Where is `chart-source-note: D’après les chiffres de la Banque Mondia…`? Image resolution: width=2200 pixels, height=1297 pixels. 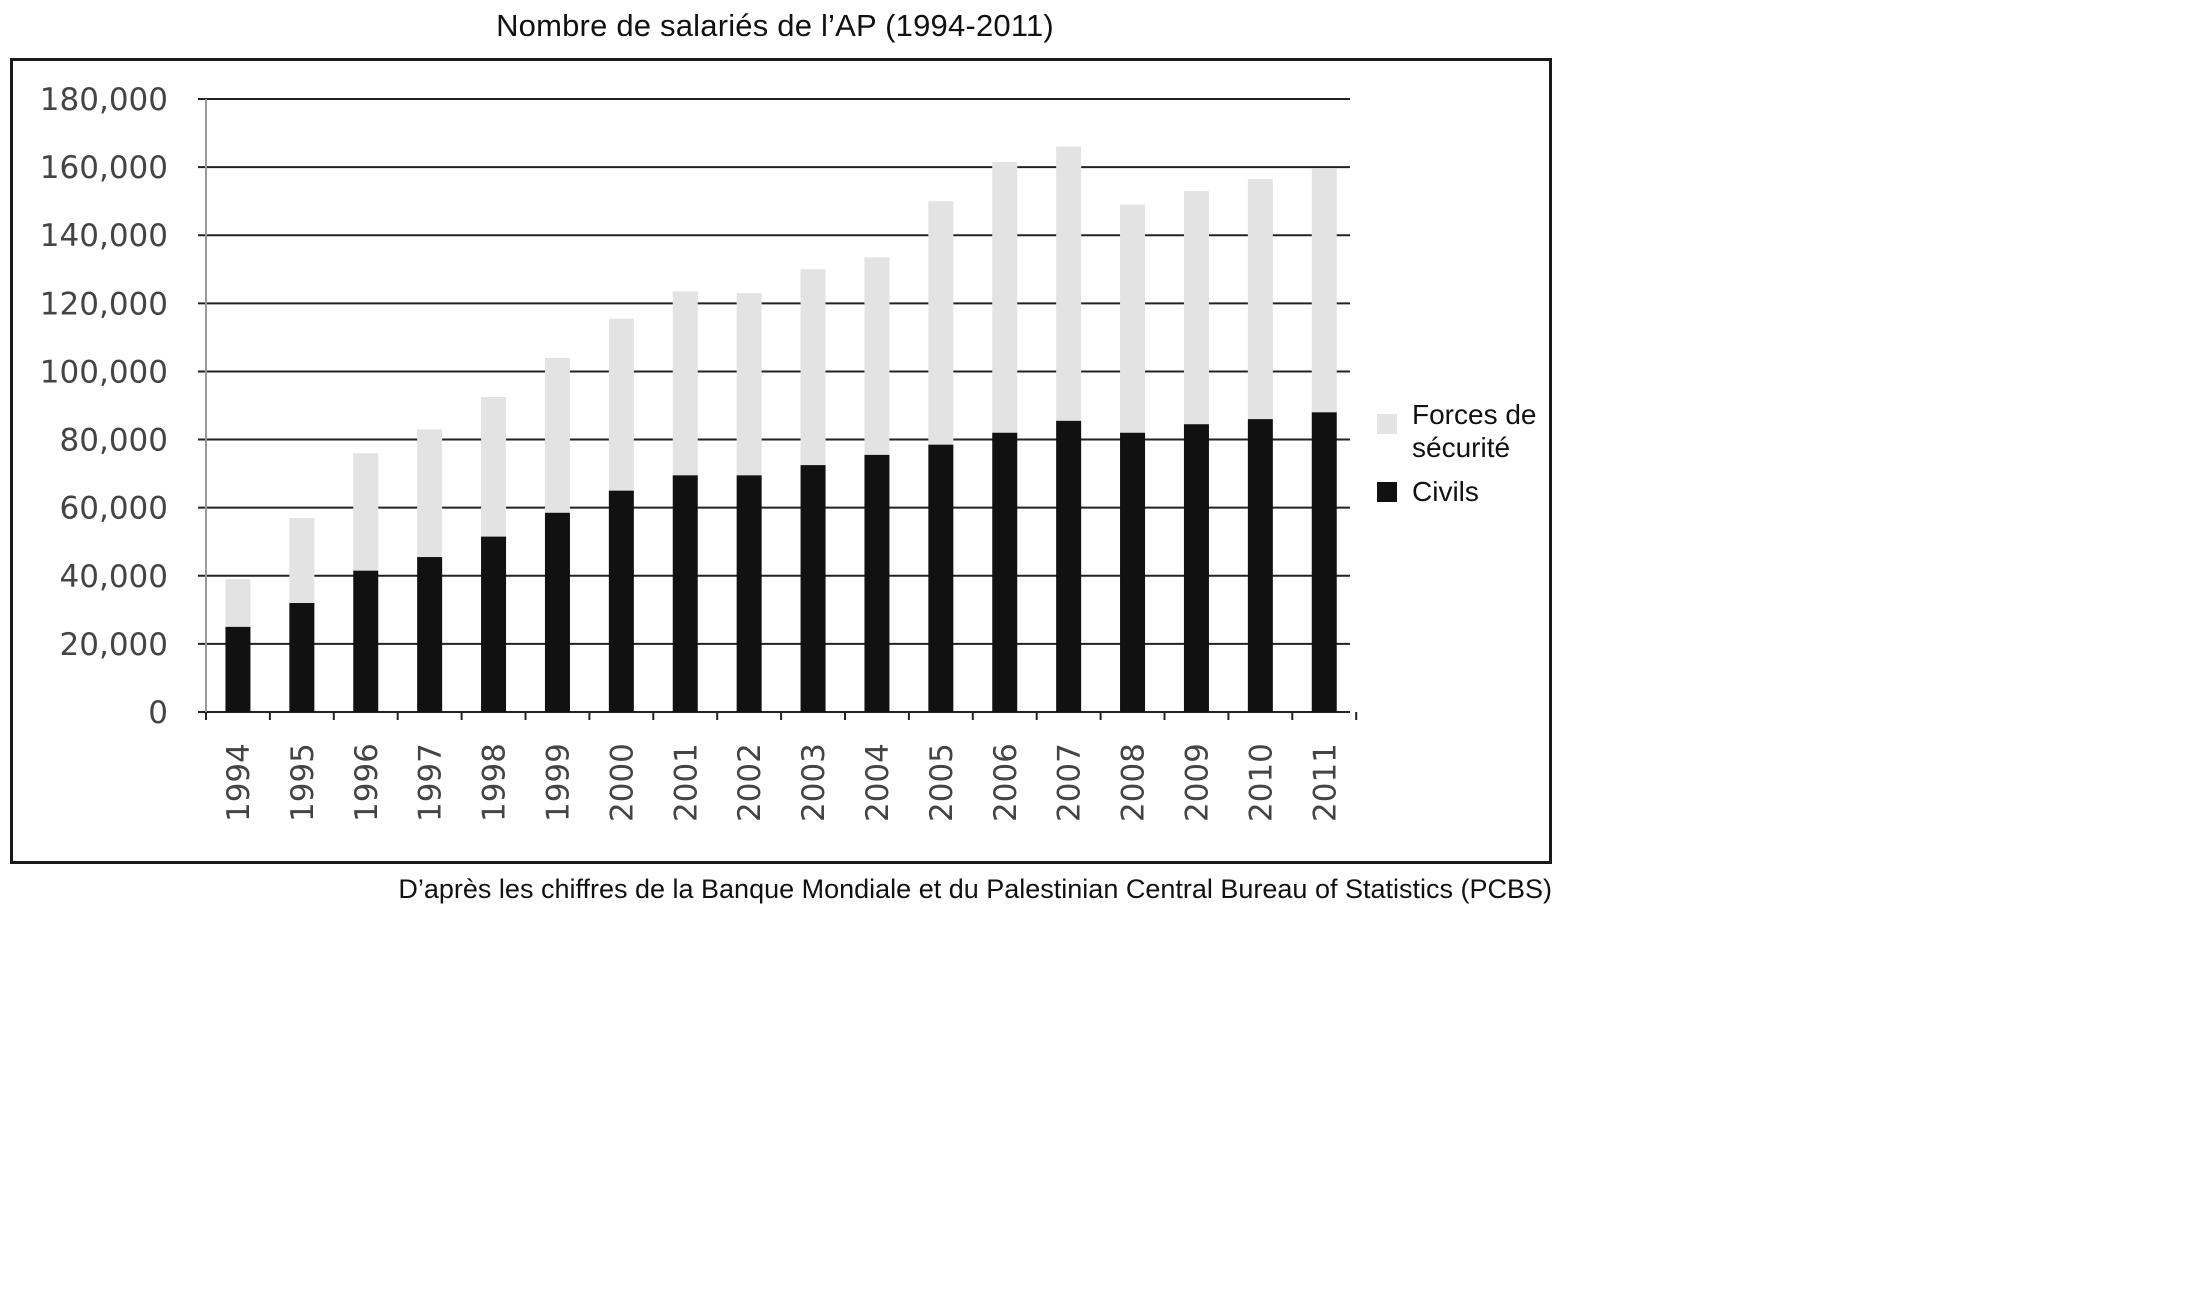 chart-source-note: D’après les chiffres de la Banque Mondia… is located at coordinates (975, 889).